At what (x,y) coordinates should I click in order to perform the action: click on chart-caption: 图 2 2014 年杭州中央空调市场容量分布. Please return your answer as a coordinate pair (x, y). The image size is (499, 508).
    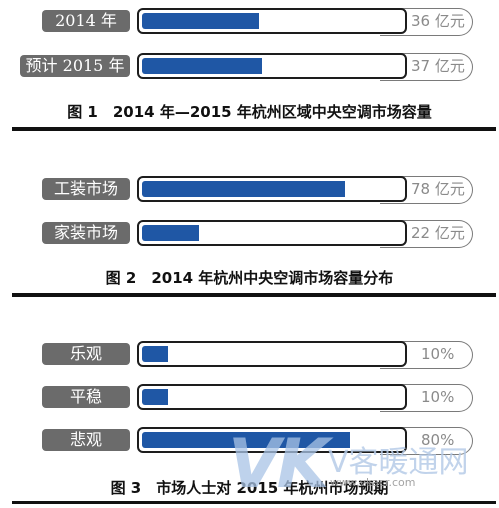
    Looking at the image, I should click on (249, 278).